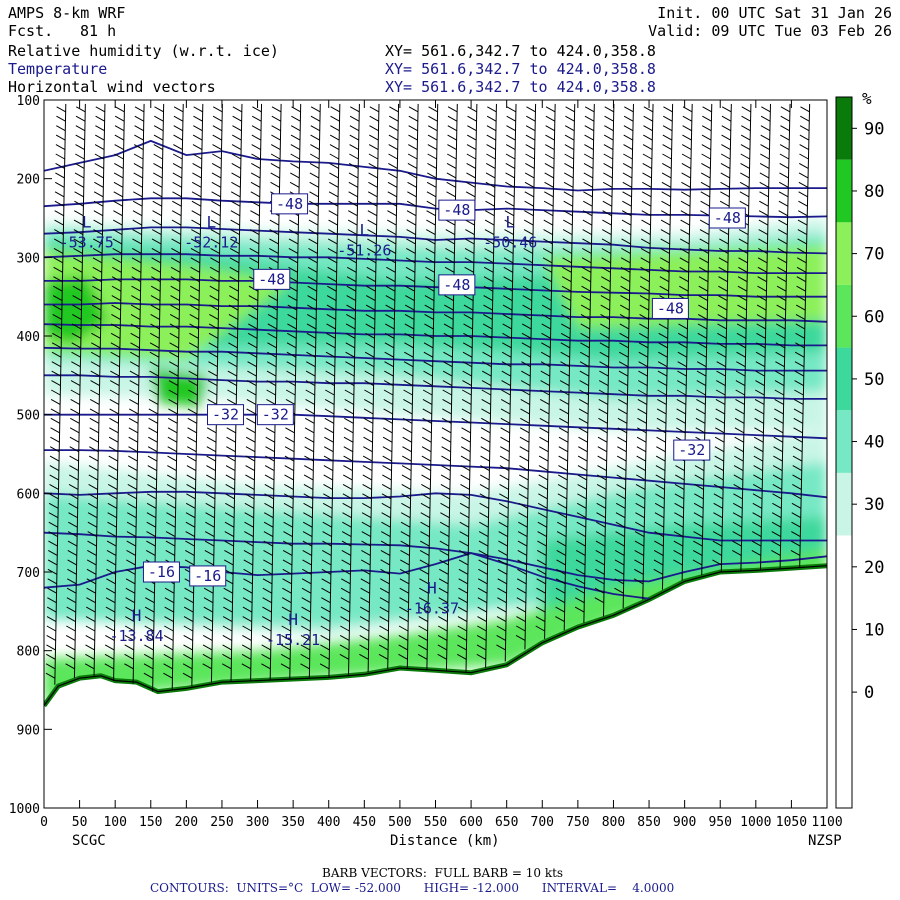 Image resolution: width=900 pixels, height=900 pixels. What do you see at coordinates (31, 31) in the screenshot?
I see `forecast-label: Fcst.` at bounding box center [31, 31].